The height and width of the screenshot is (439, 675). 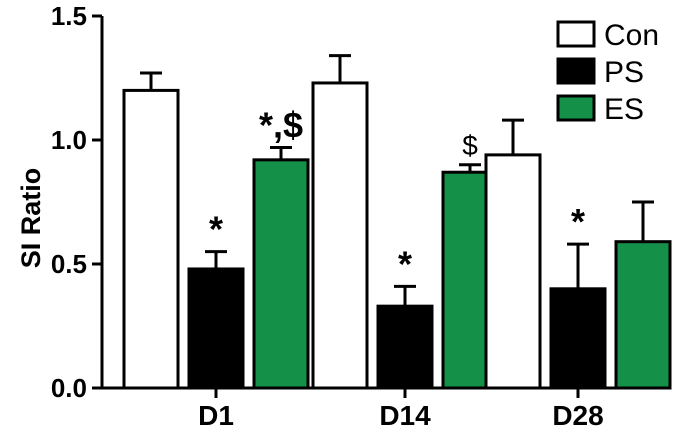 What do you see at coordinates (576, 34) in the screenshot?
I see `legend-swatch-con` at bounding box center [576, 34].